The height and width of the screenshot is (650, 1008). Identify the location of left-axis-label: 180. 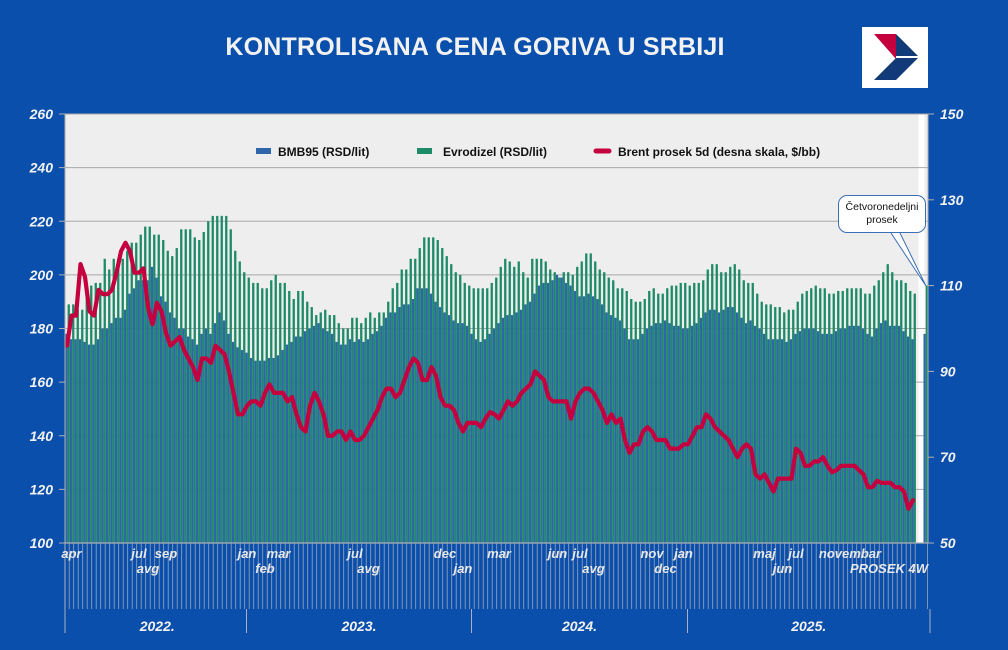
(42, 329).